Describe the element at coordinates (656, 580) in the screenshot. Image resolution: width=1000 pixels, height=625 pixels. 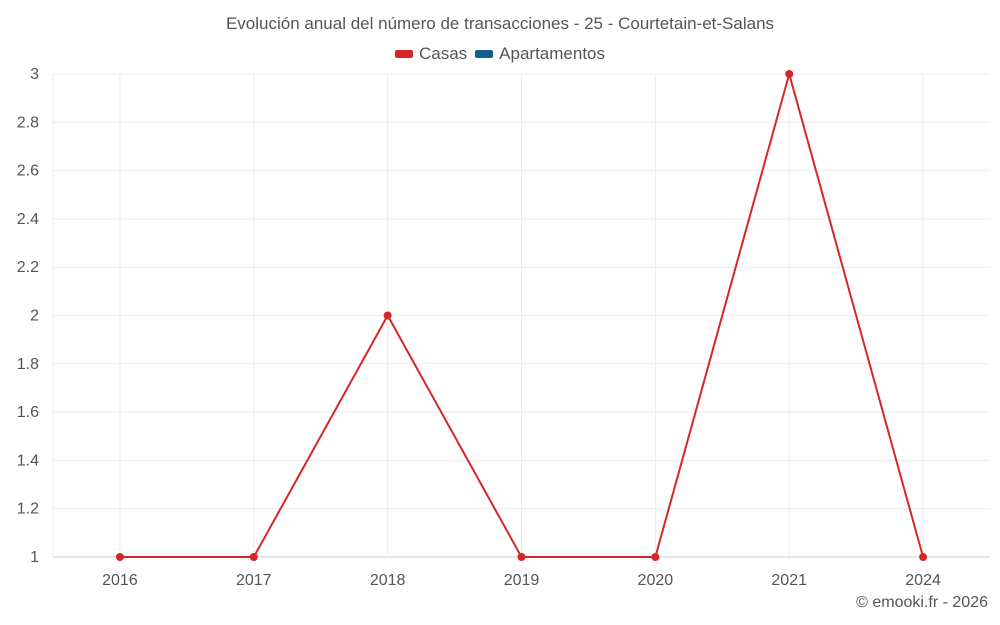
I see `x-tick-label: 2020` at that location.